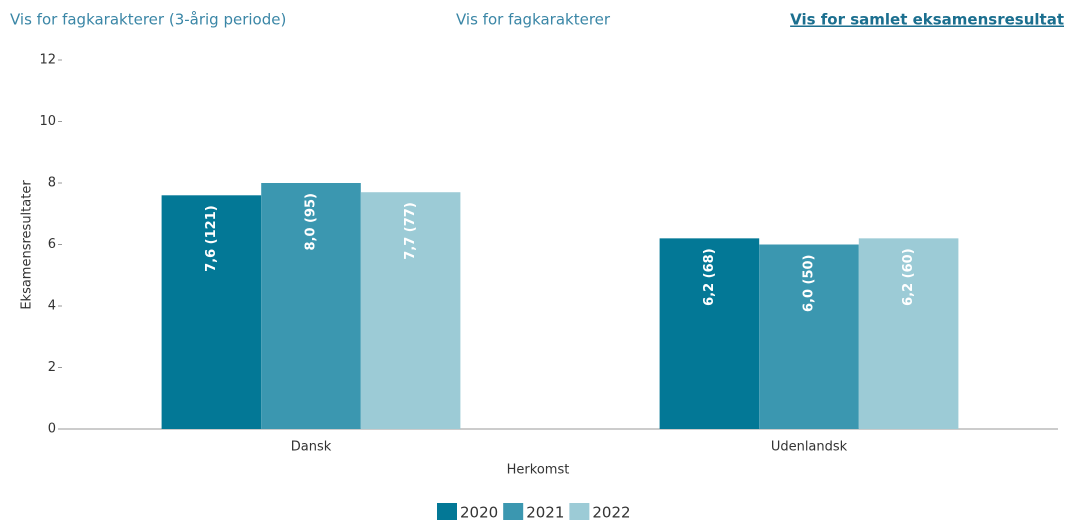 The image size is (1067, 520). What do you see at coordinates (311, 447) in the screenshot?
I see `x-tick-label: Dansk` at bounding box center [311, 447].